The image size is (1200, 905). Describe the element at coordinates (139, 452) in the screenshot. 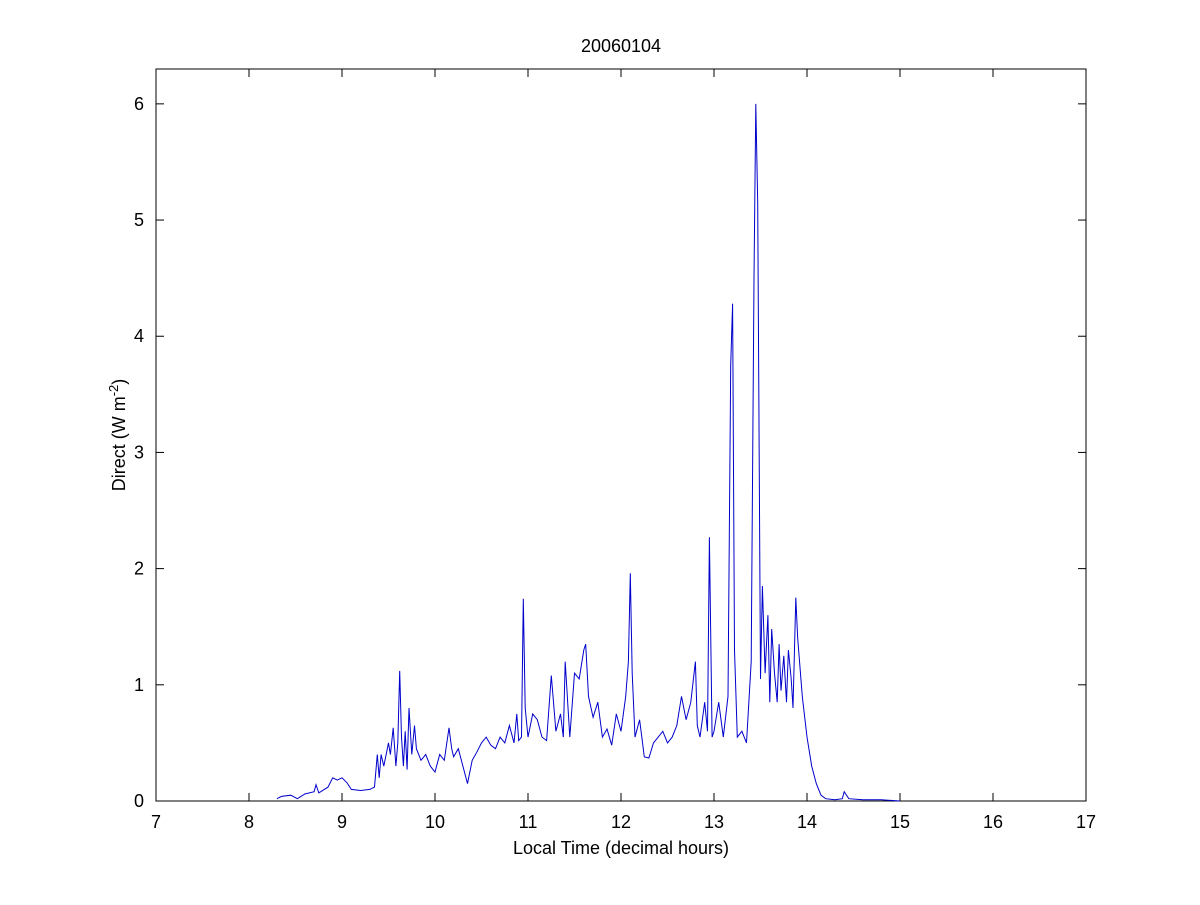

I see `y-tick-label: 3` at that location.